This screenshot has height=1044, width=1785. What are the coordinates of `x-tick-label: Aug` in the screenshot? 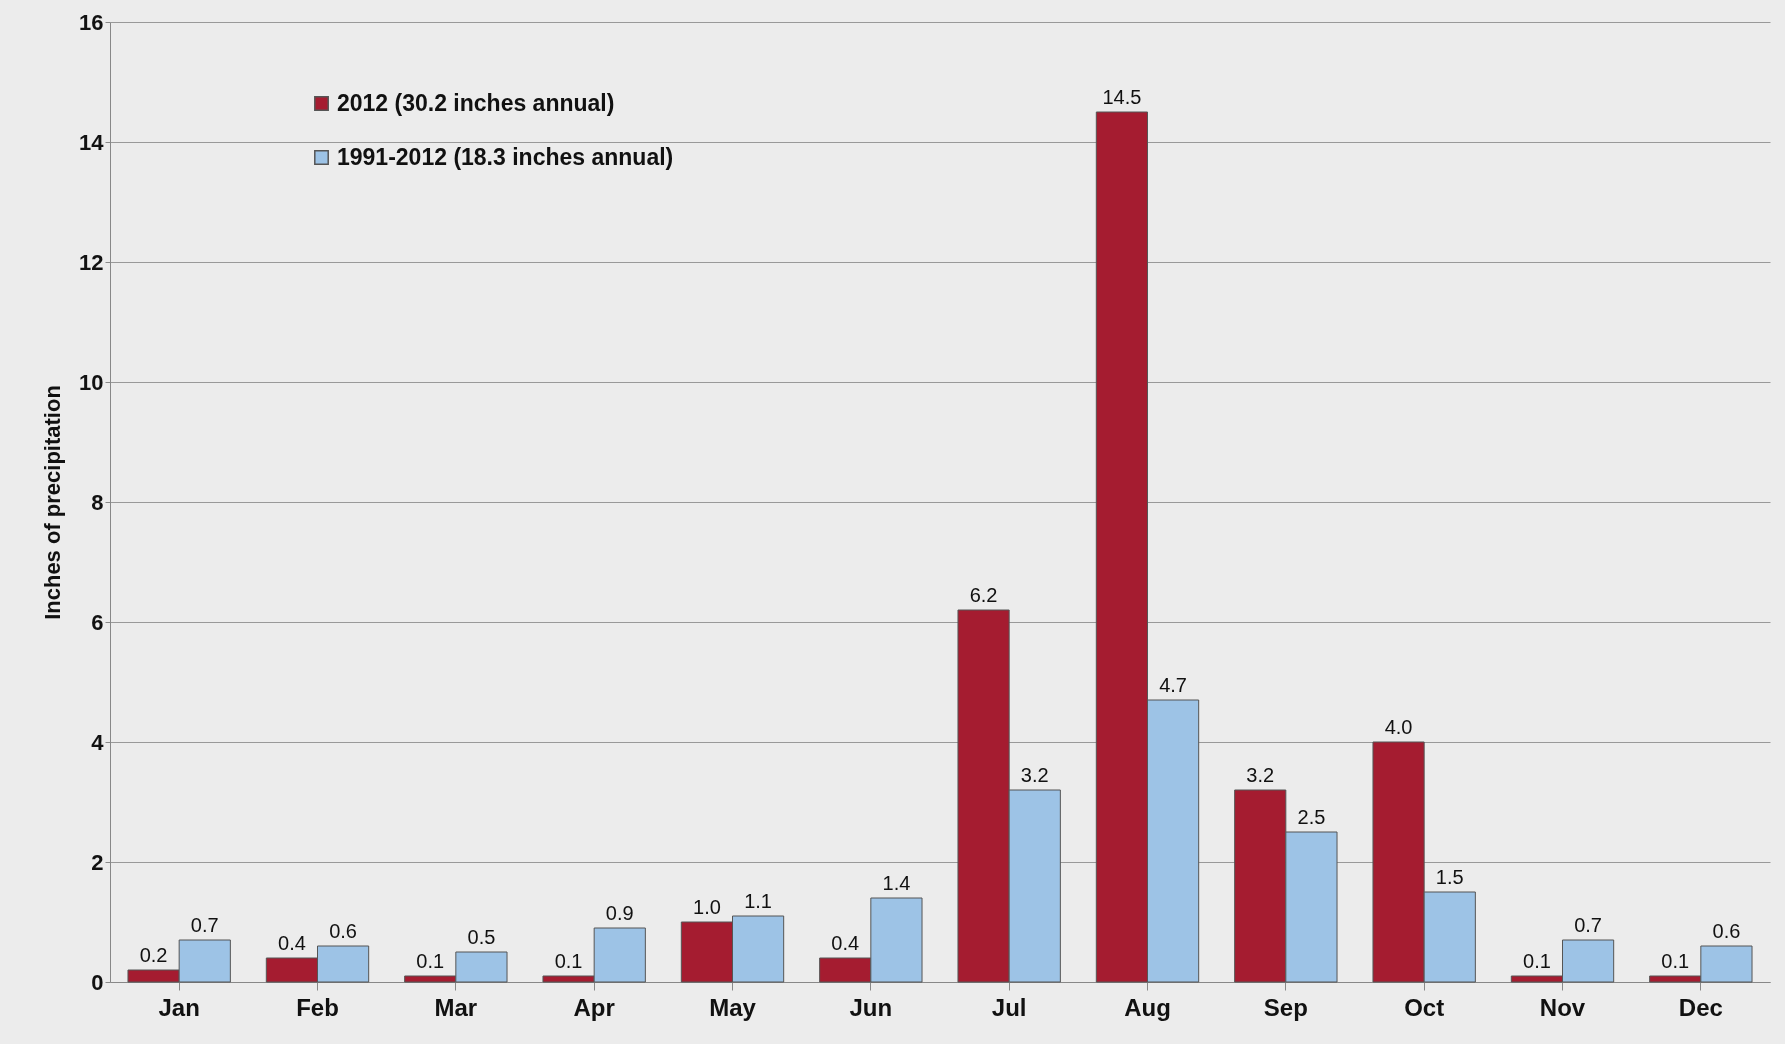 It's located at (1147, 1007).